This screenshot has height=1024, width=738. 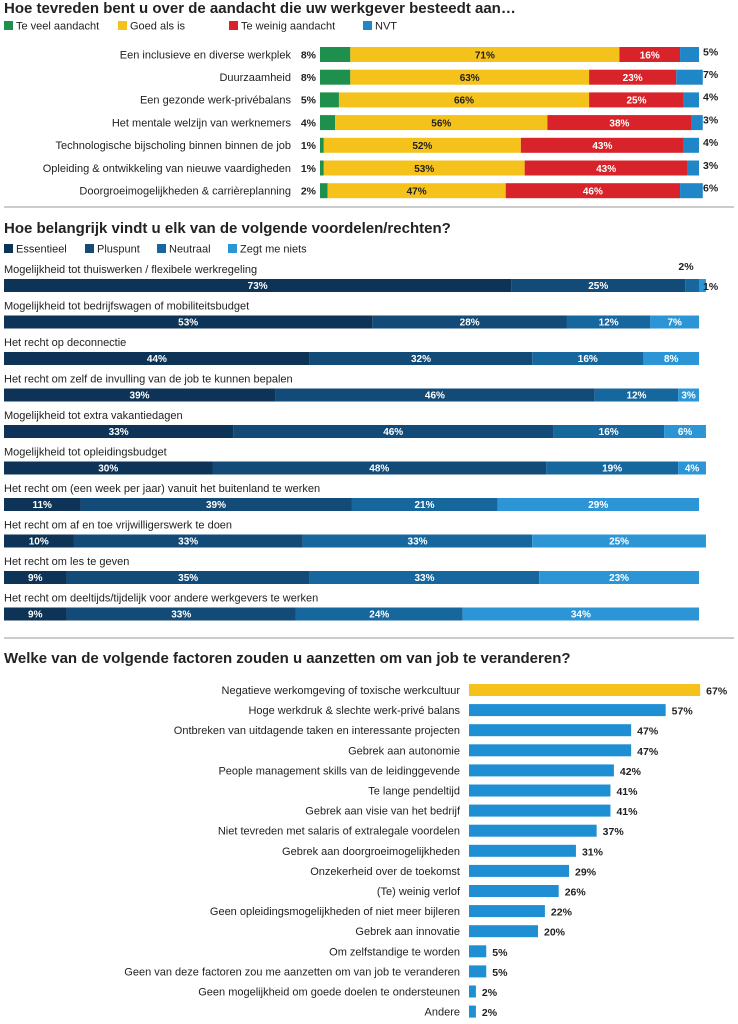 I want to click on category-label: Gebrek aan innovatie, so click(x=407, y=932).